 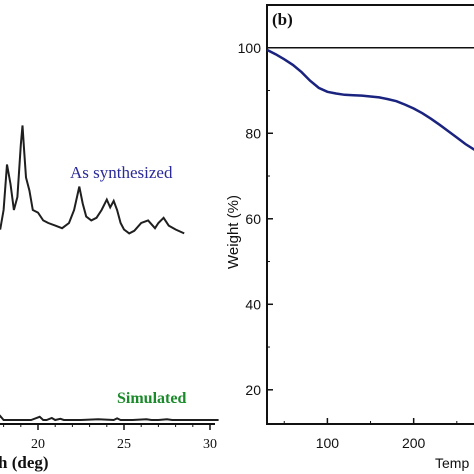 What do you see at coordinates (253, 219) in the screenshot?
I see `y-tick-label: 60` at bounding box center [253, 219].